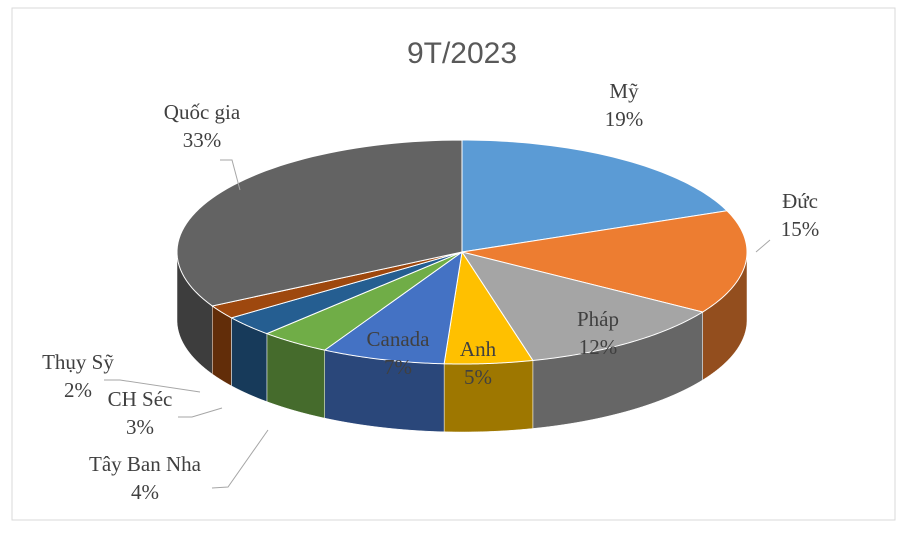  What do you see at coordinates (202, 112) in the screenshot?
I see `slice-label: Quốc gia` at bounding box center [202, 112].